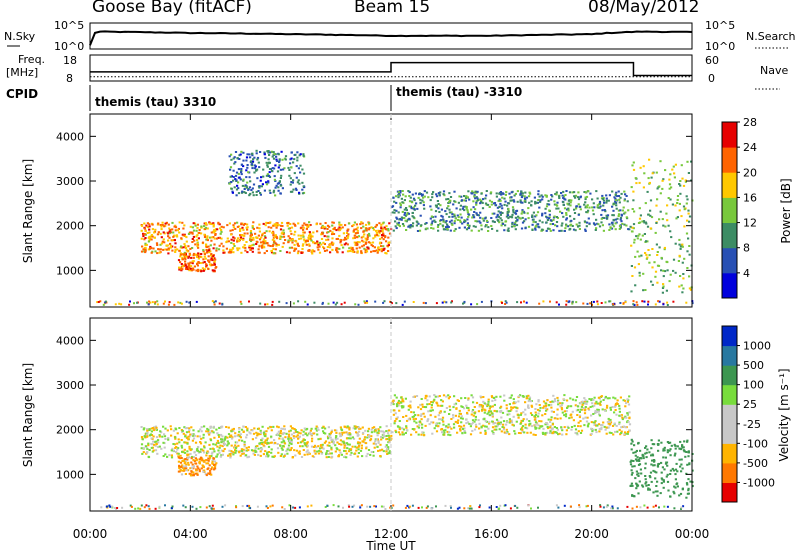  What do you see at coordinates (290, 534) in the screenshot?
I see `time-tick-label: 08:00` at bounding box center [290, 534].